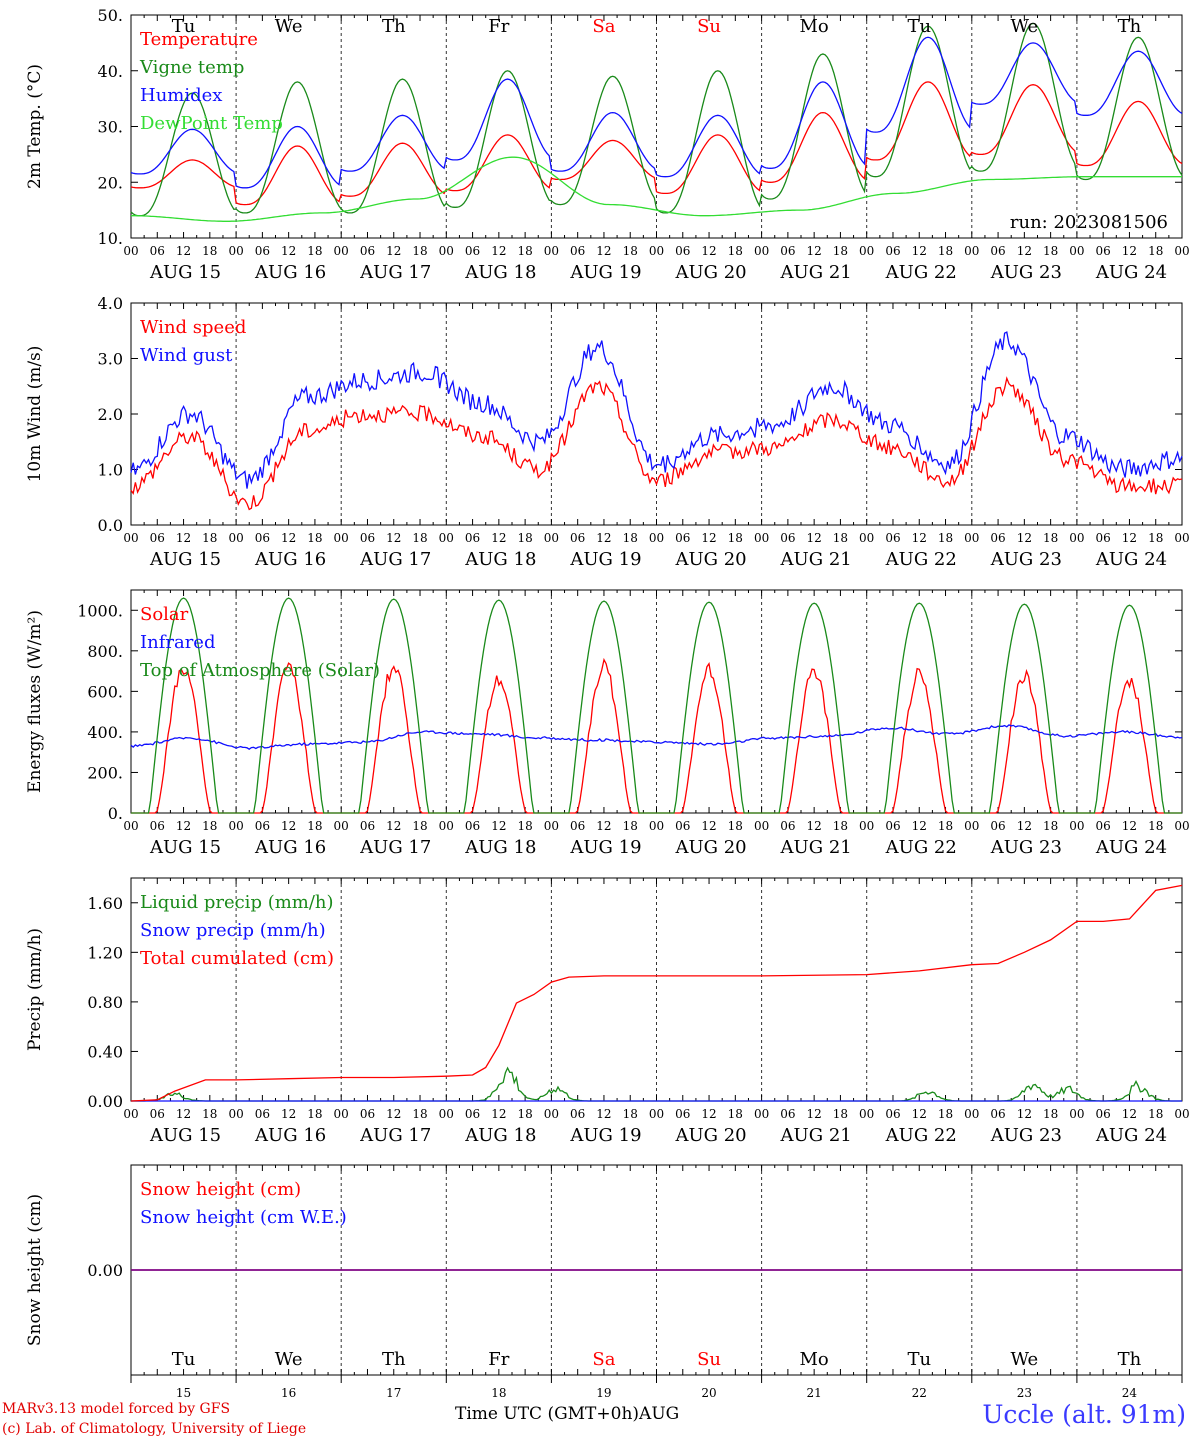  I want to click on day-number-label: 18, so click(498, 1393).